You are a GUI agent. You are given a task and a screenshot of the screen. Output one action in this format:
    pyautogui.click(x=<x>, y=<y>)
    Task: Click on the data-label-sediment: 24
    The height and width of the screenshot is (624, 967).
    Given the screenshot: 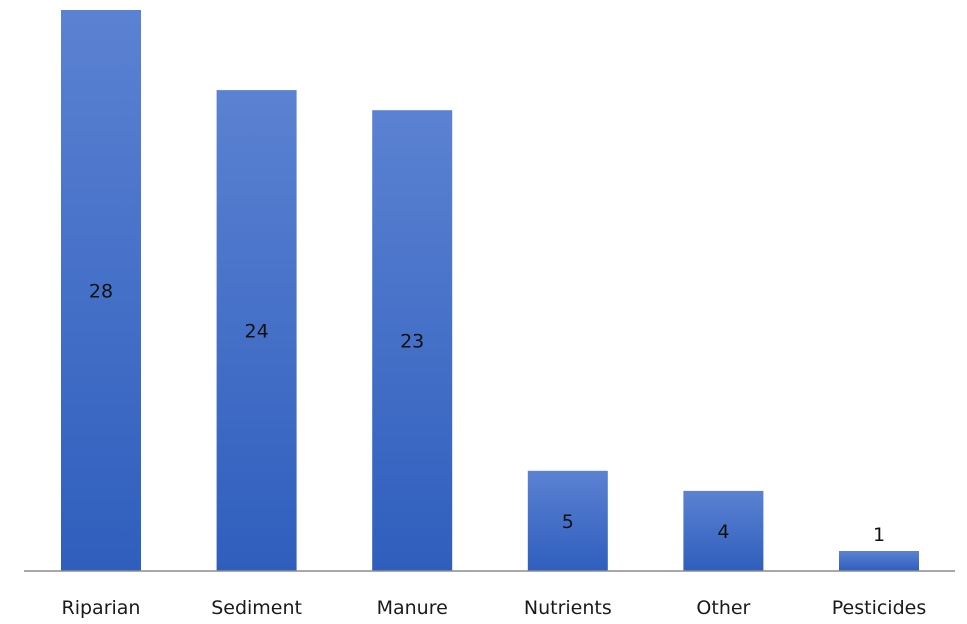 What is the action you would take?
    pyautogui.click(x=257, y=332)
    